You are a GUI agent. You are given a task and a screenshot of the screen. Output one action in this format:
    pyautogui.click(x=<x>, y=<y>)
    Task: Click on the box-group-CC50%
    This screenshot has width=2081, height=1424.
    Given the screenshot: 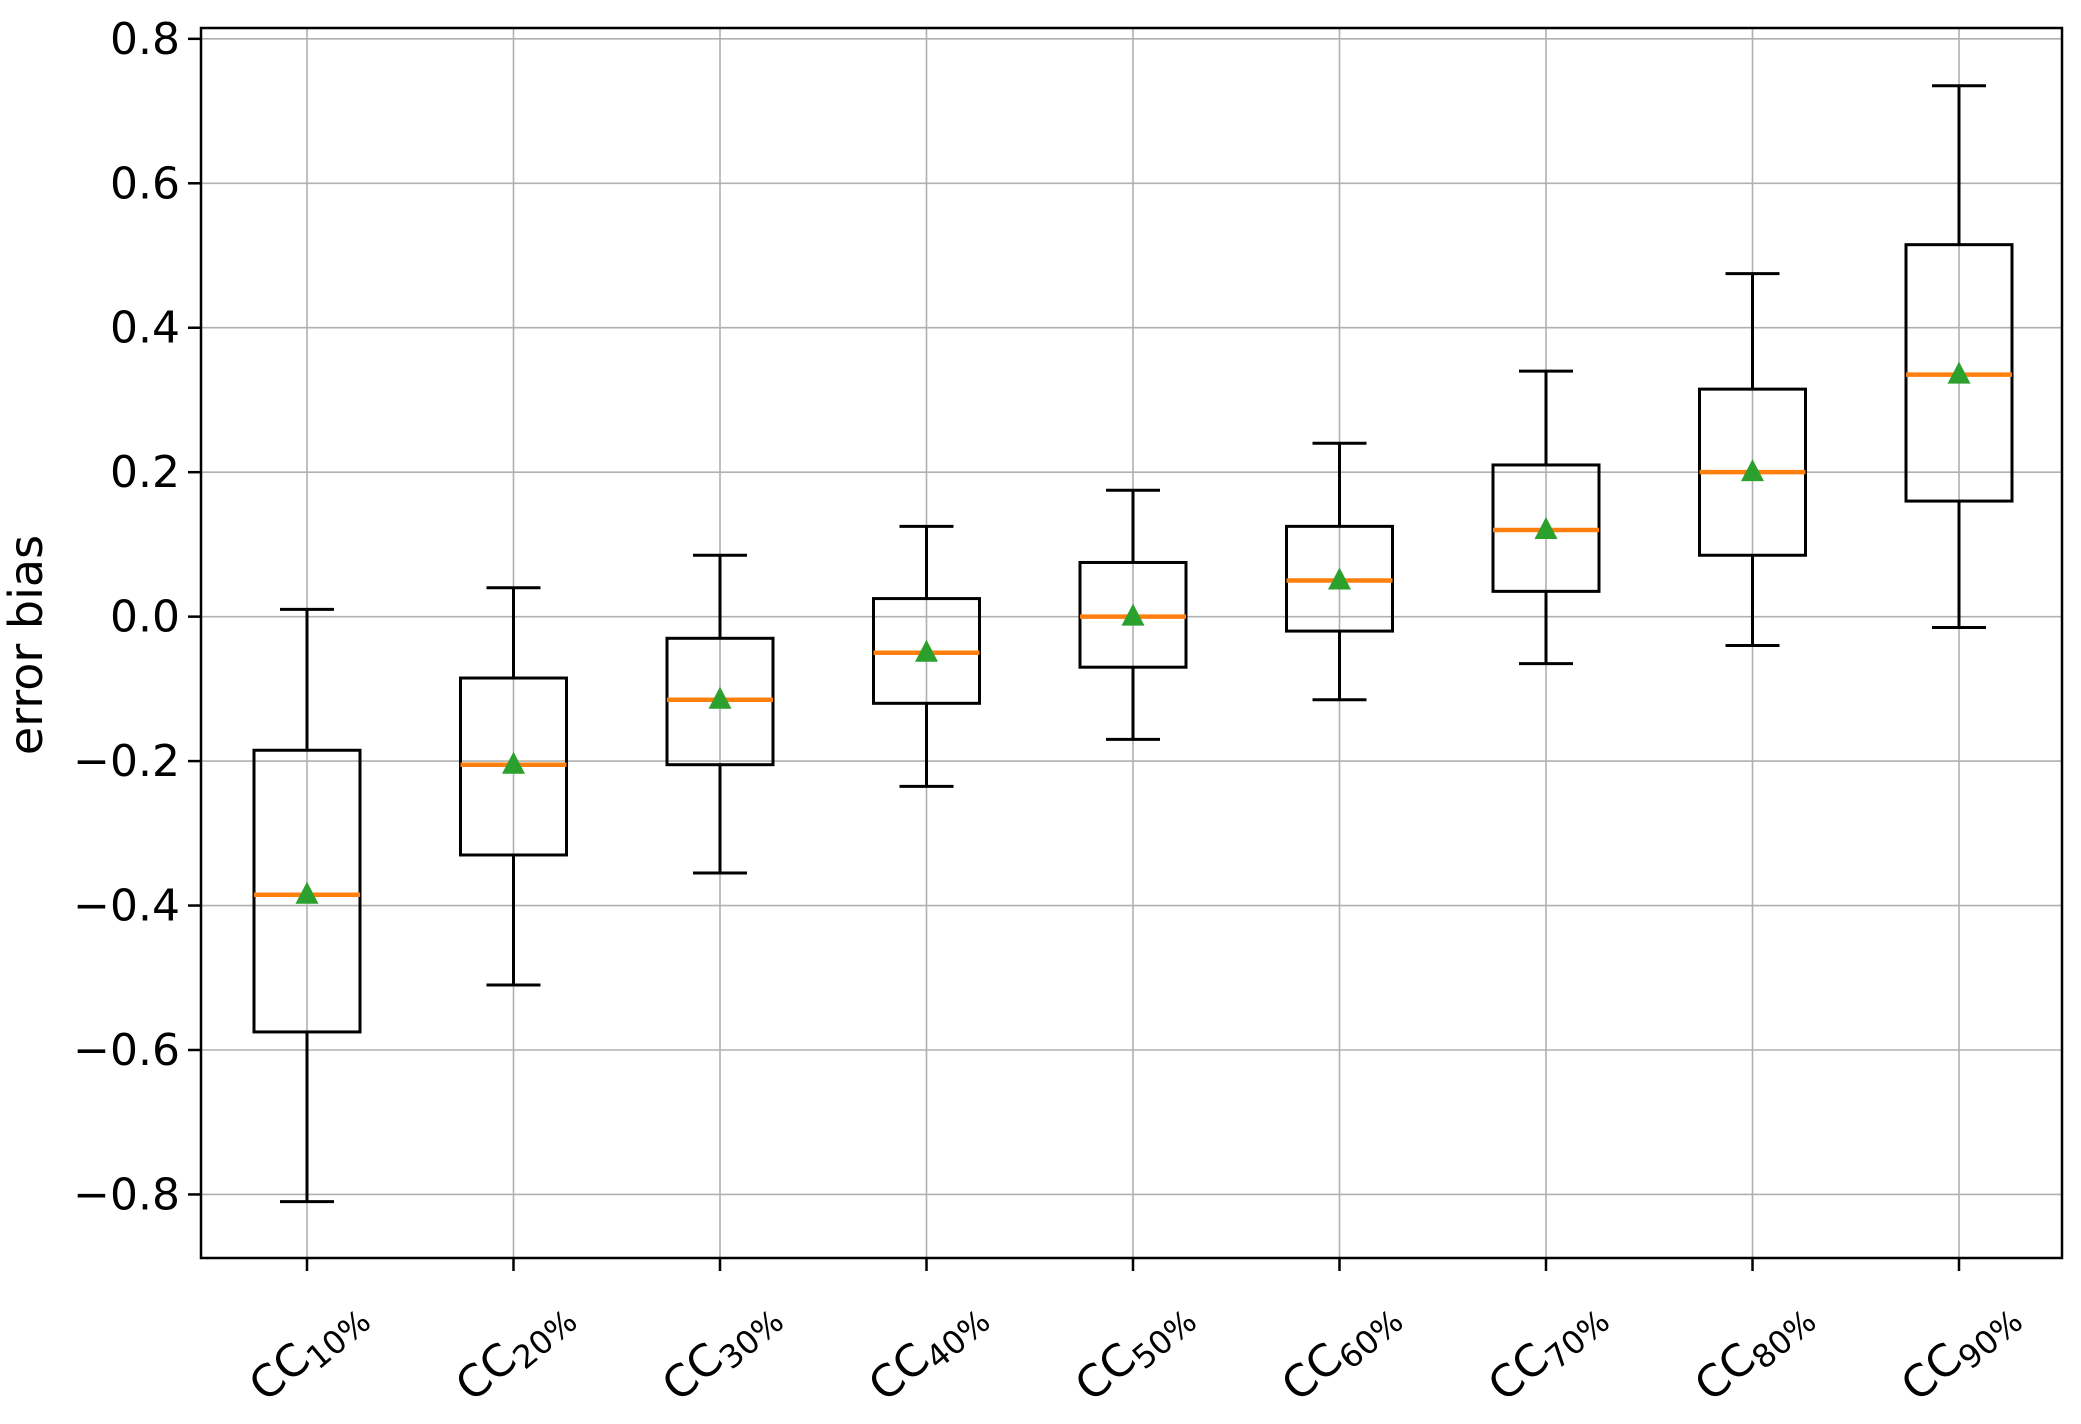 What is the action you would take?
    pyautogui.click(x=1133, y=614)
    